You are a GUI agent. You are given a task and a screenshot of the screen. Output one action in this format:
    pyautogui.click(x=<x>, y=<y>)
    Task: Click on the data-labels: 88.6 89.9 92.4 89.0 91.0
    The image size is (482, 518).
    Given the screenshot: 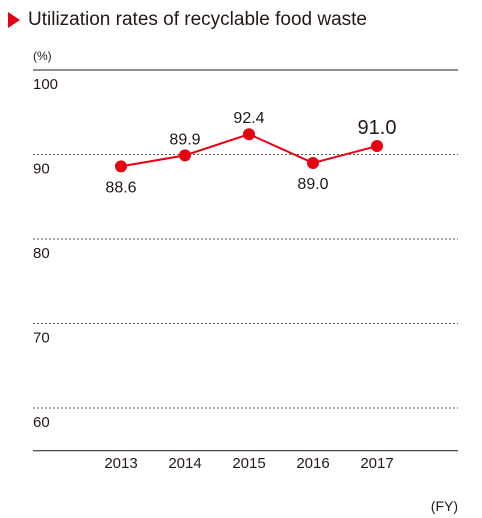 What is the action you would take?
    pyautogui.click(x=250, y=153)
    